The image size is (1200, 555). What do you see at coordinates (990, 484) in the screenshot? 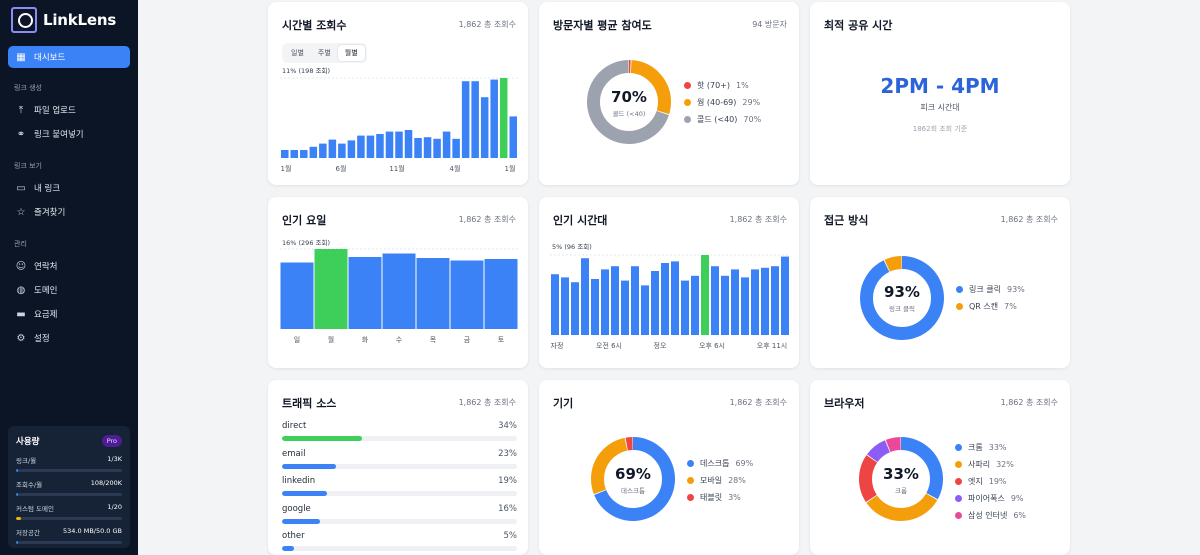
I see `browser-legend: 크롬 33% 사파리 32% 엣지 19% 파이어폭스 9% 삼성 인터넷 6%` at bounding box center [990, 484].